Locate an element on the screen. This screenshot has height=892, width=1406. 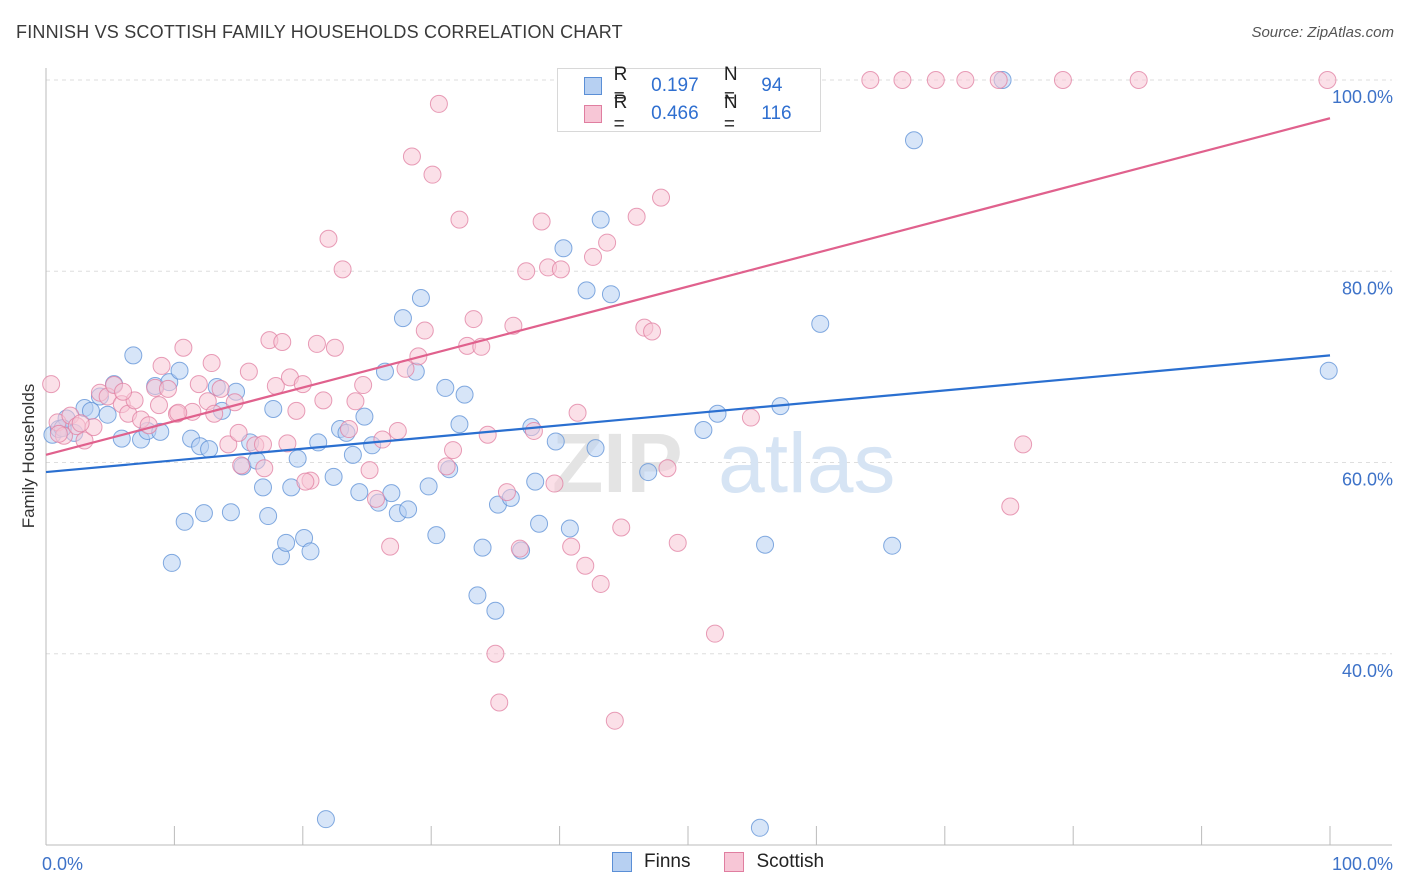
chart-source: Source: ZipAtlas.com is located at coordinates (1322, 32).